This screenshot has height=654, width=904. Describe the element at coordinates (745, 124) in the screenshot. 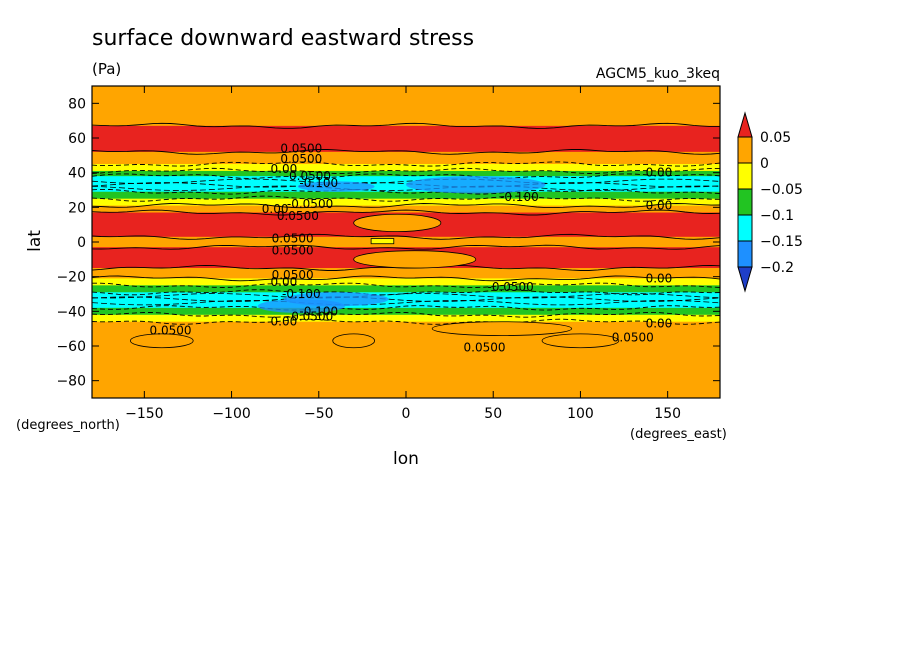

I see `colorbar-top-triangle` at that location.